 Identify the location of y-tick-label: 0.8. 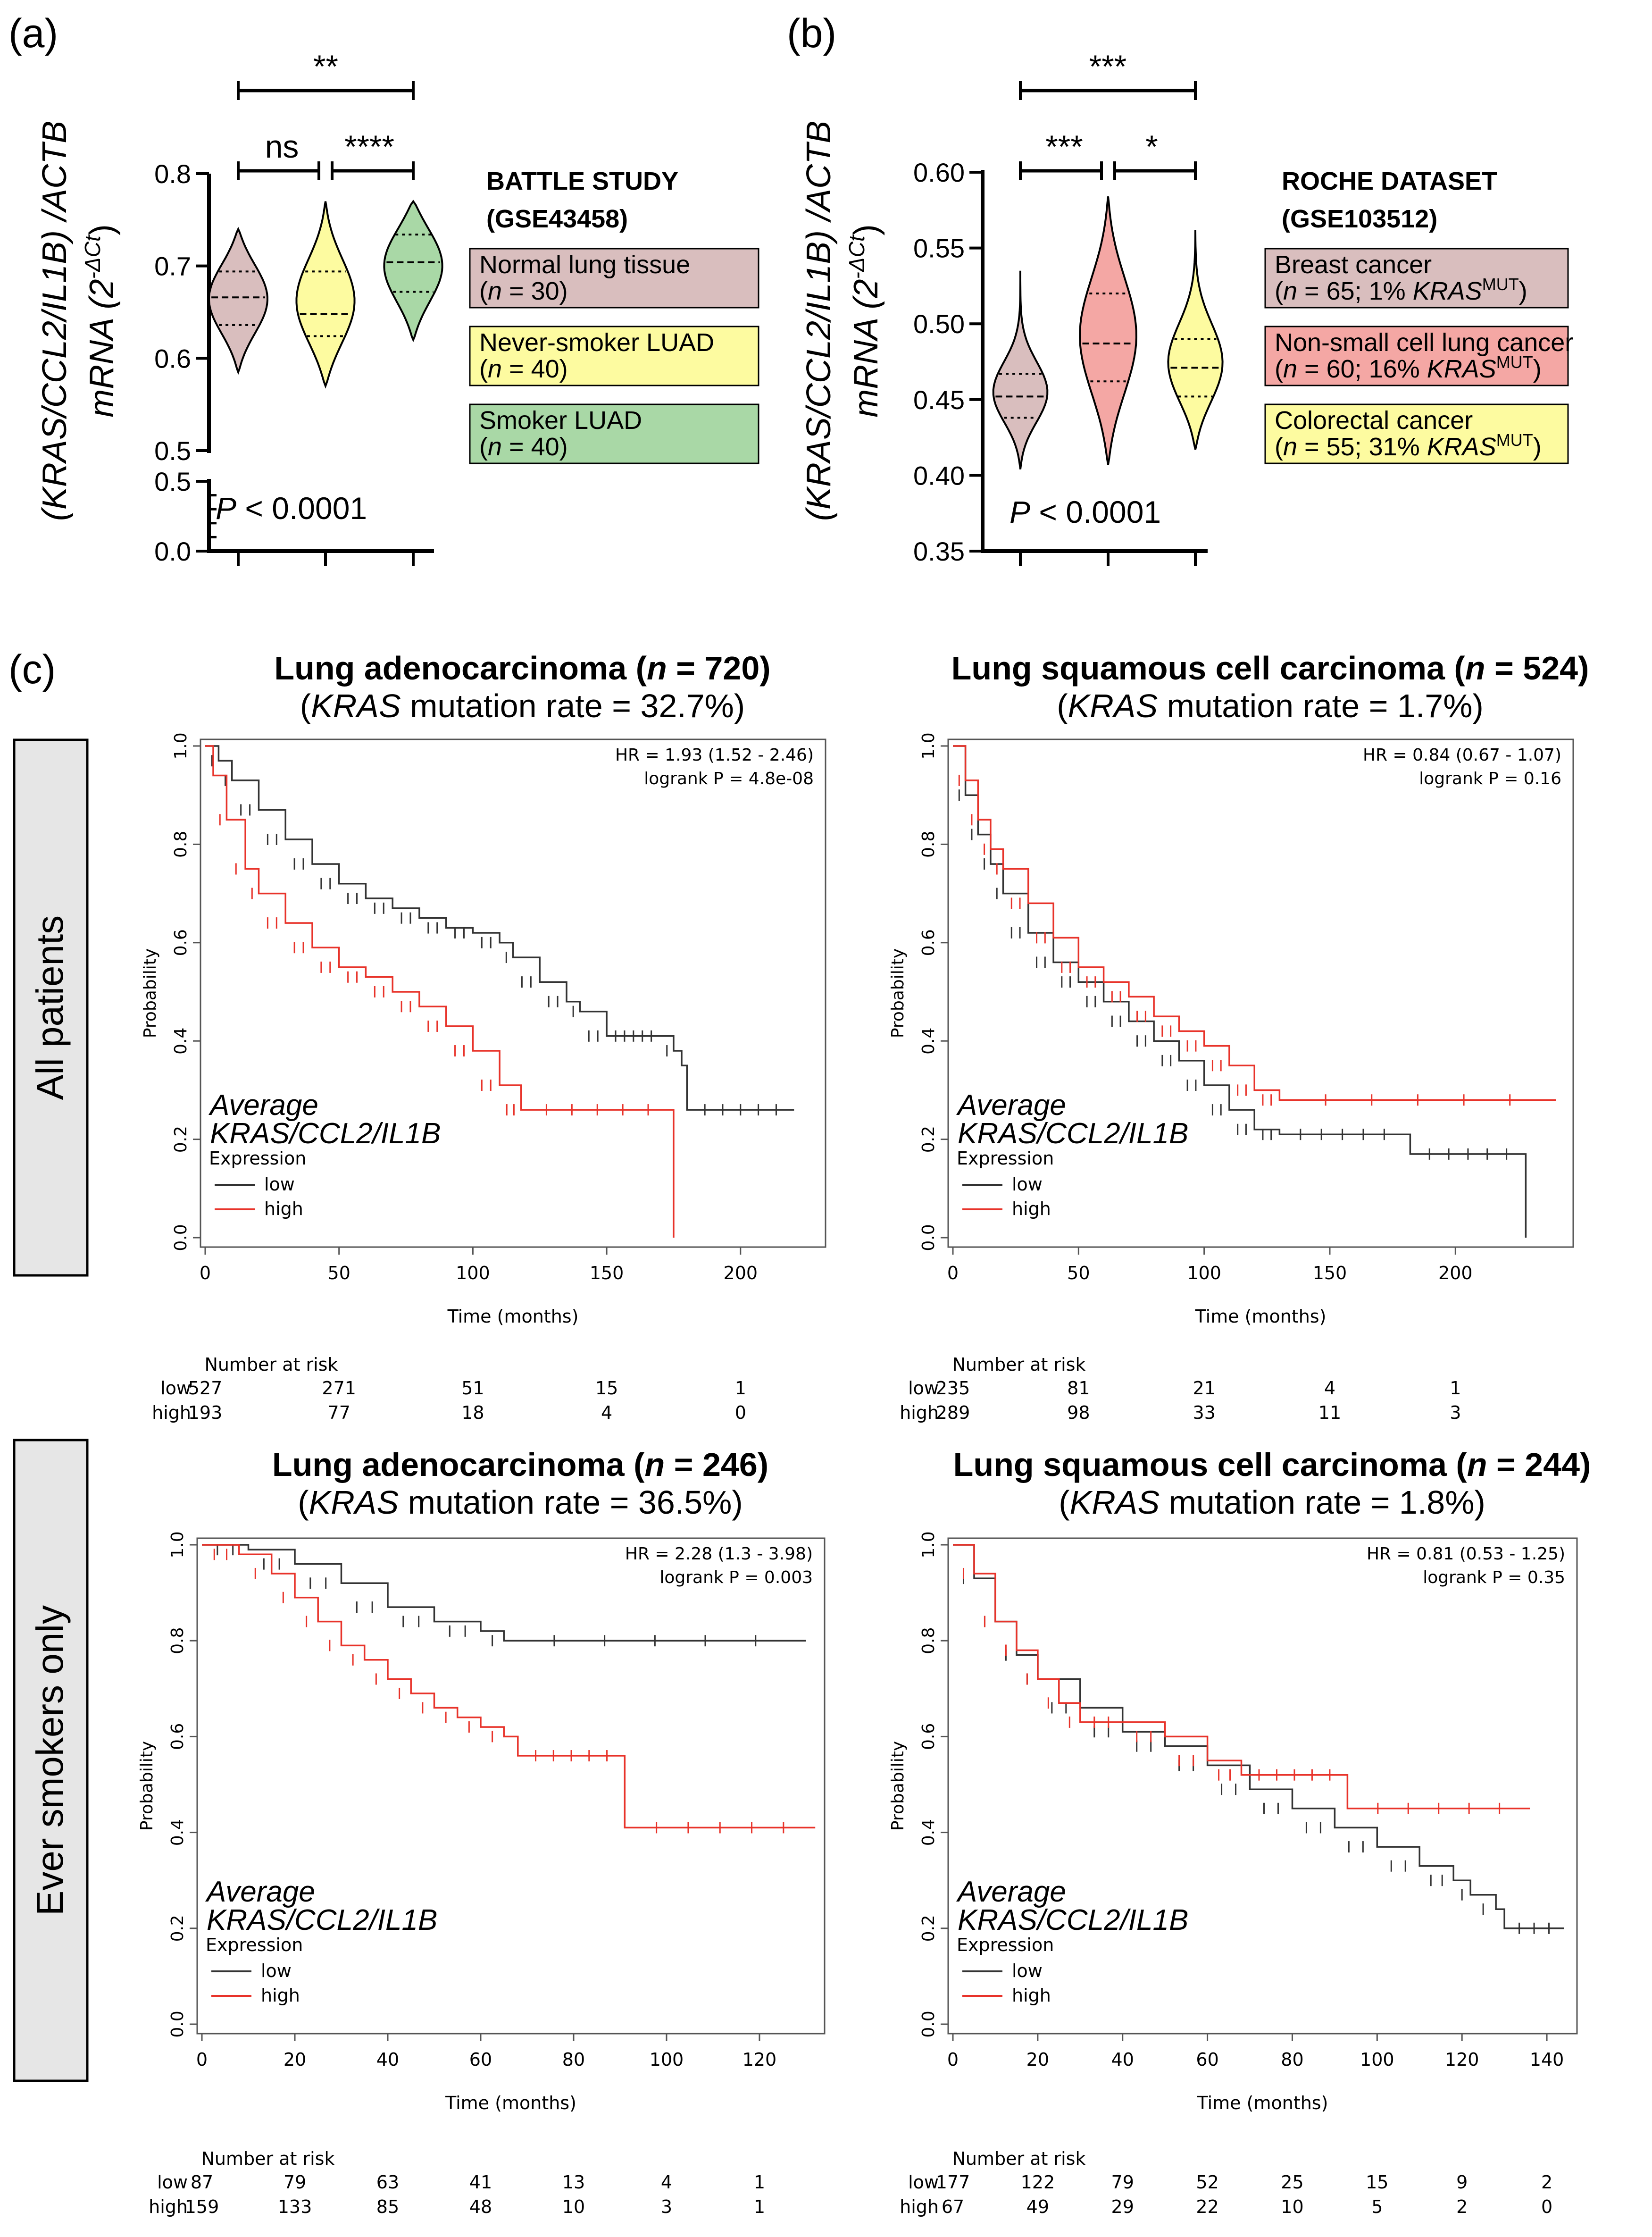
(172, 174).